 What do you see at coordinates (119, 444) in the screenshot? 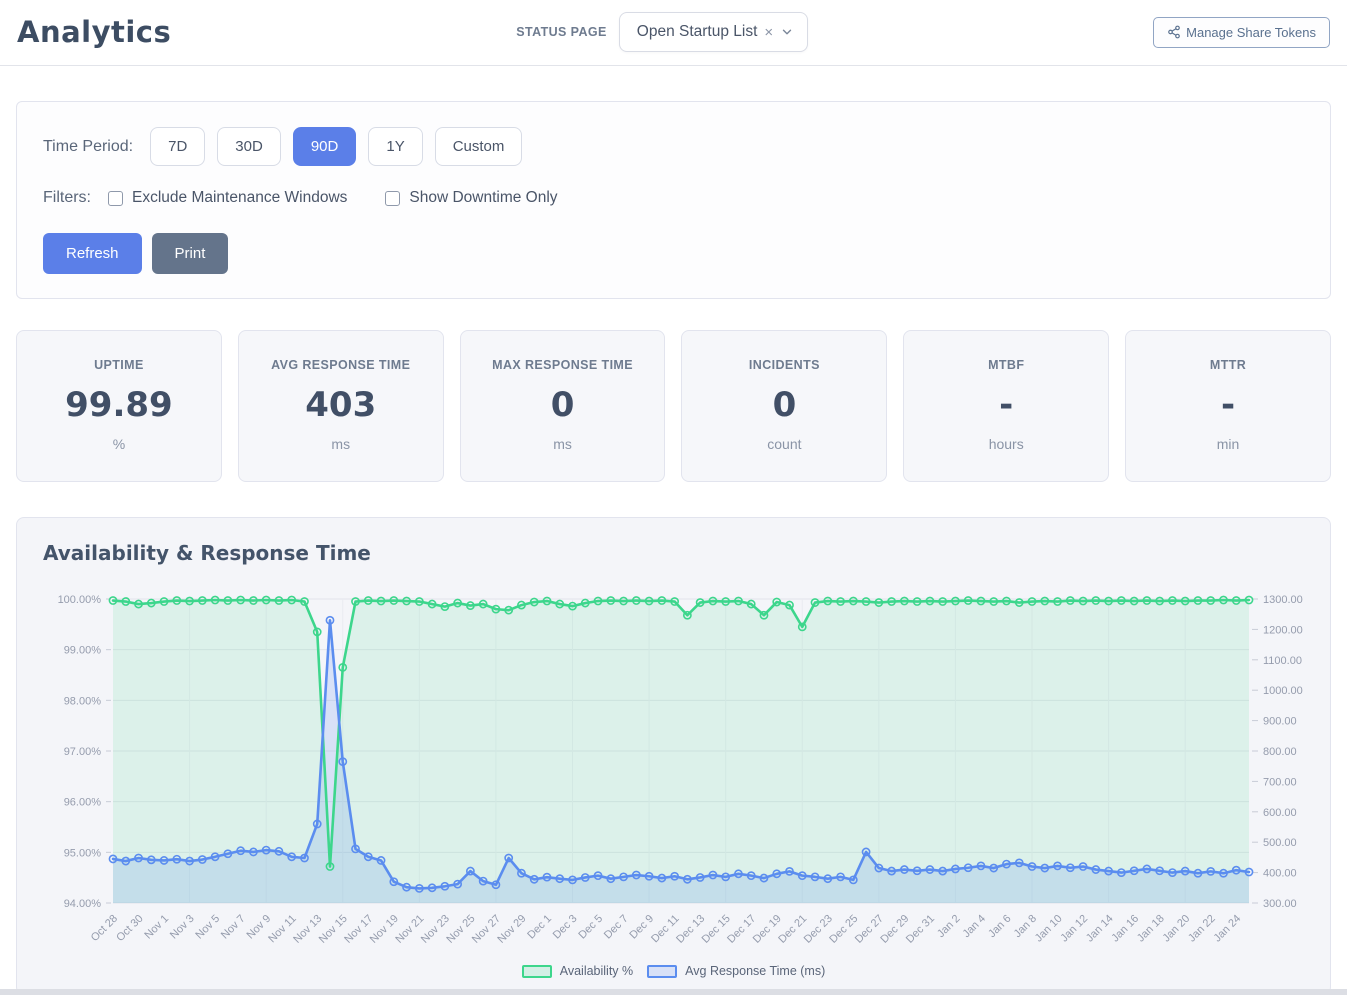
I see `stat-unit: %` at bounding box center [119, 444].